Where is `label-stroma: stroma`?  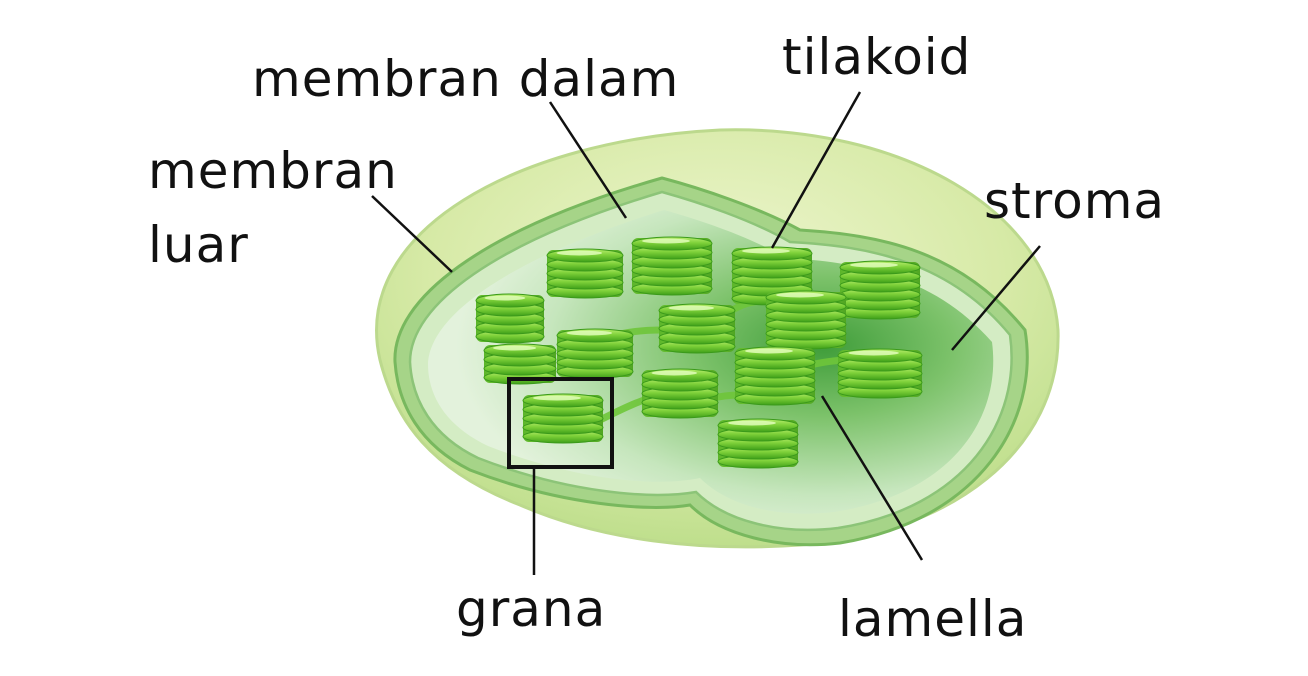 label-stroma: stroma is located at coordinates (1075, 201).